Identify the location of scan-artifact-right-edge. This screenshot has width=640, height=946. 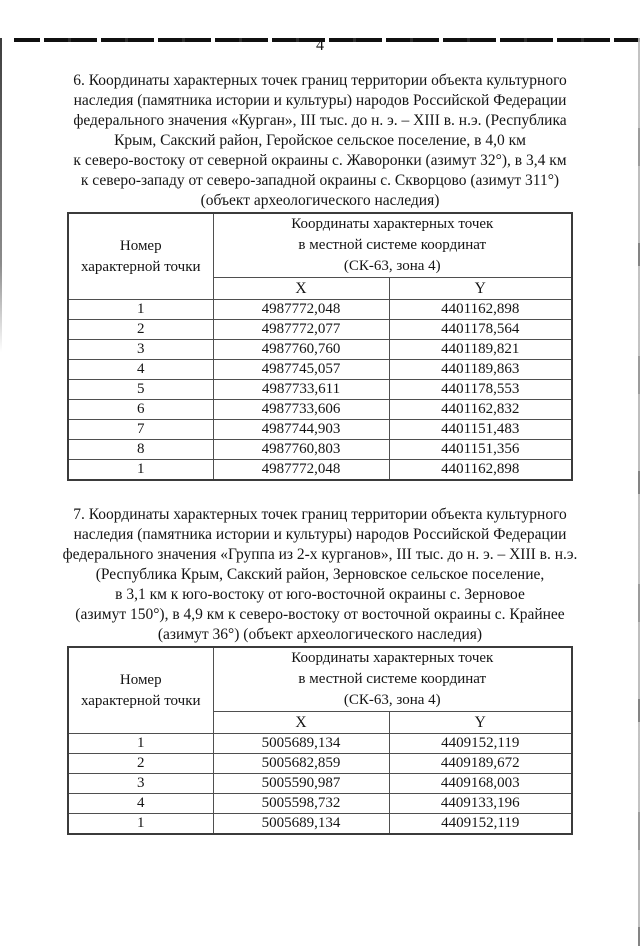
(639, 492).